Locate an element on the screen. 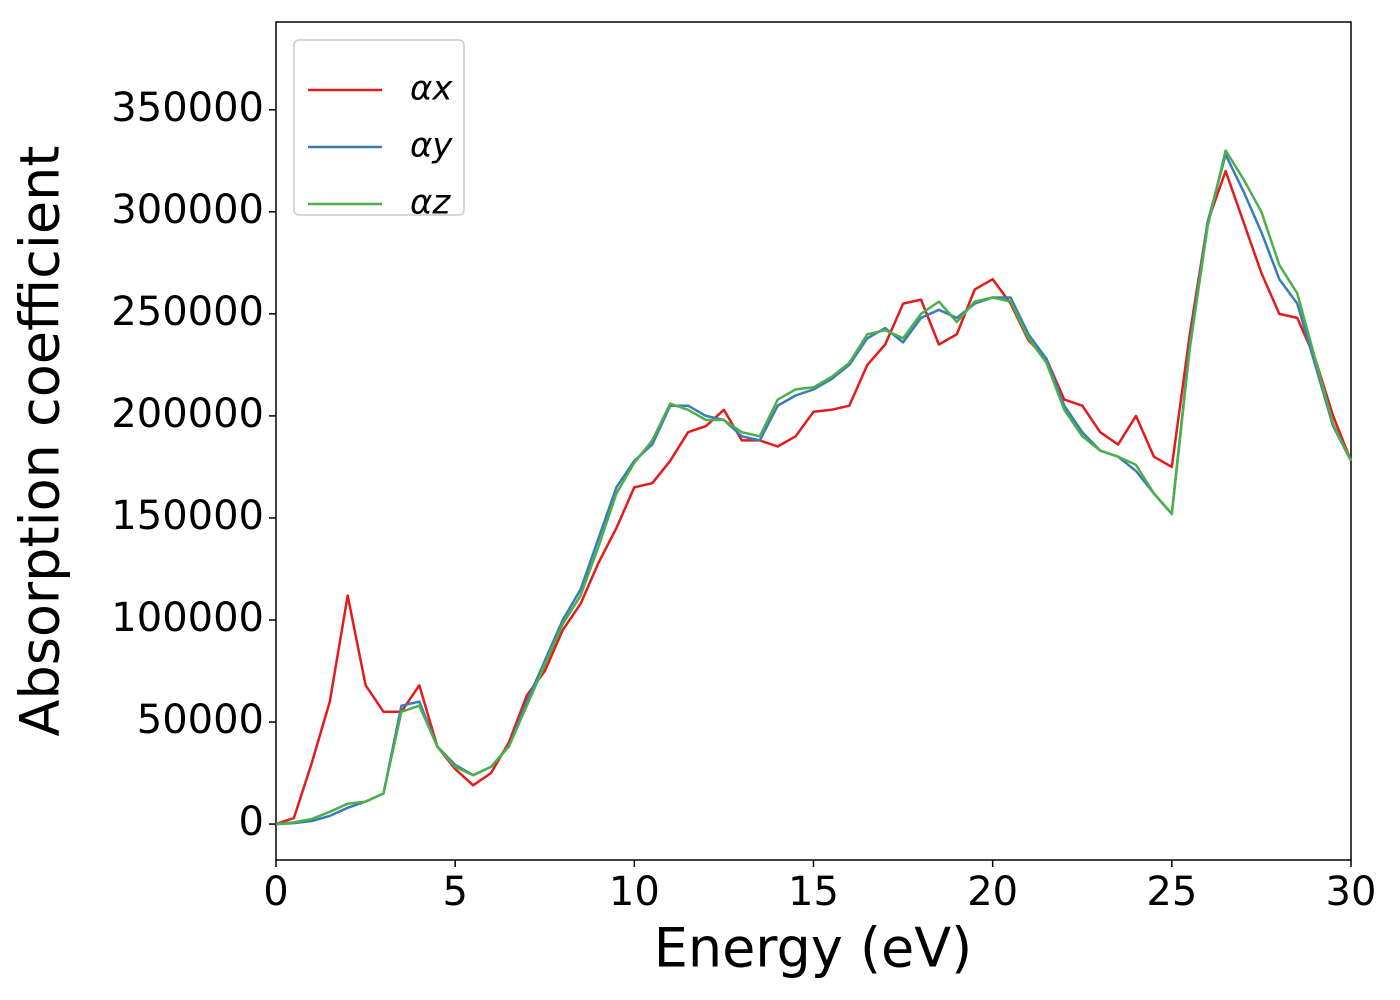  legend-label: αx is located at coordinates (431, 89).